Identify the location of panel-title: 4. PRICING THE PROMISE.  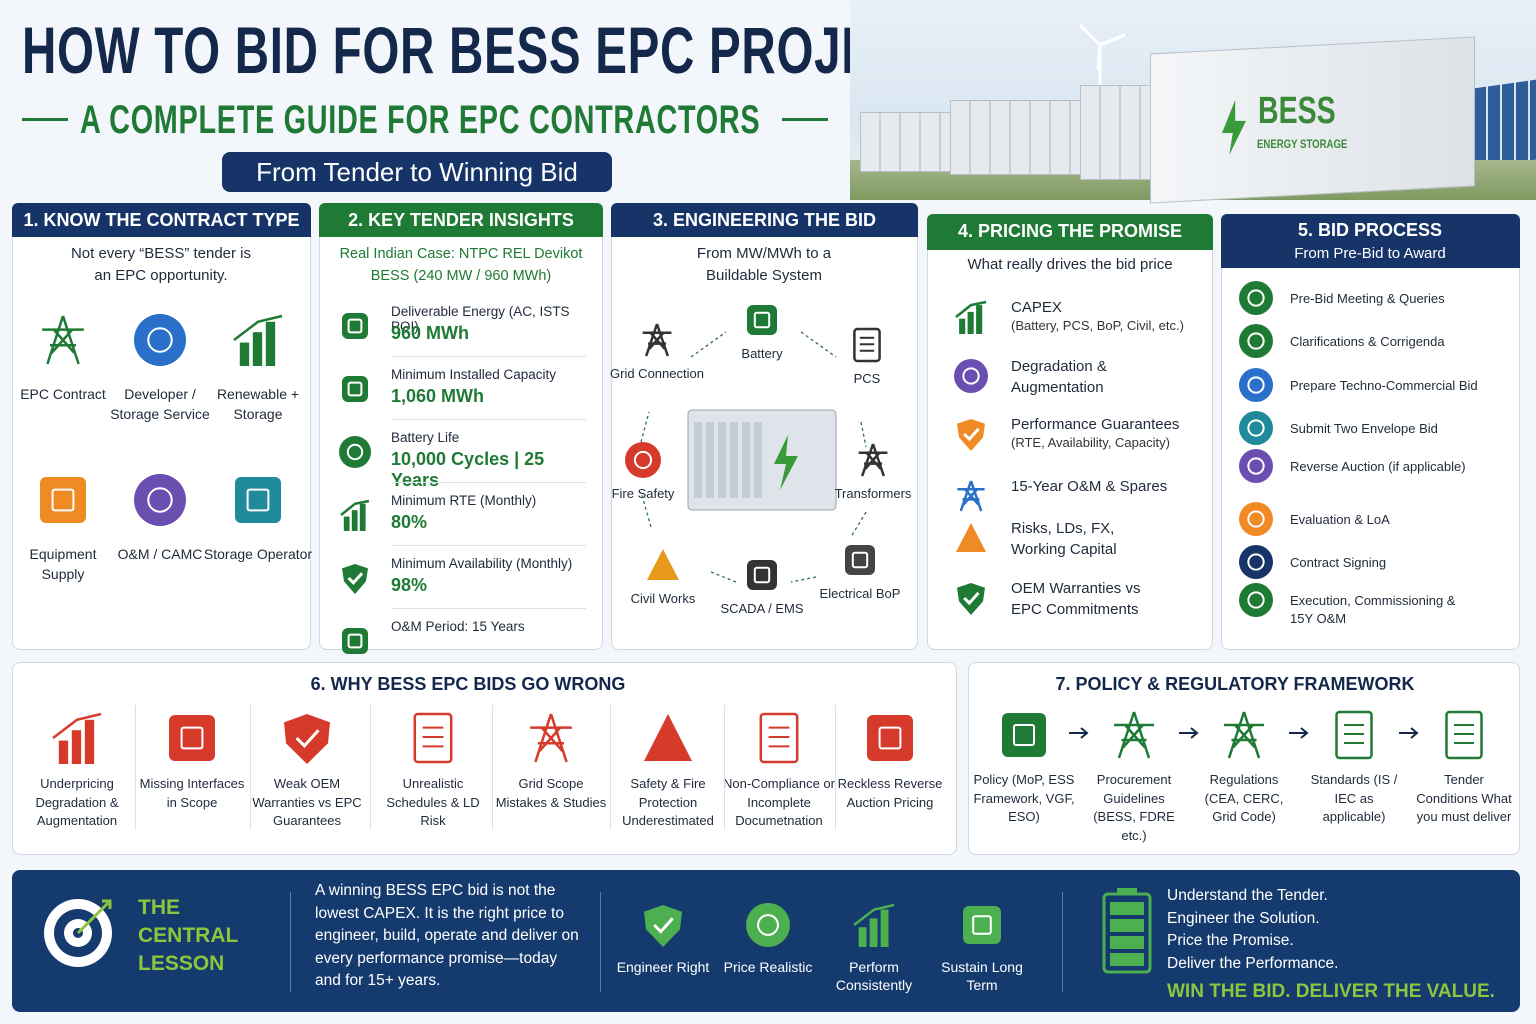
(1070, 231).